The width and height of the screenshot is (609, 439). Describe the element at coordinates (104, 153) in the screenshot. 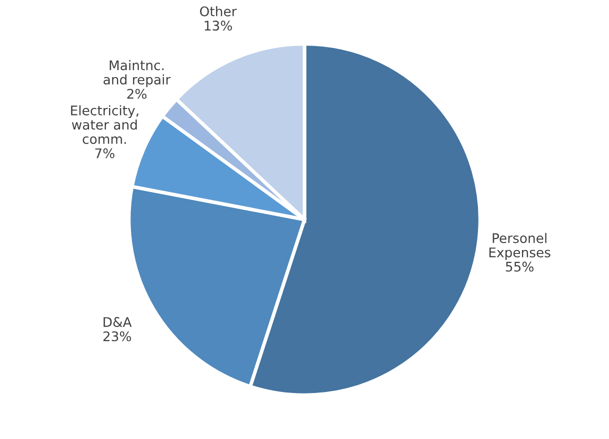

I see `data-label: 7%` at that location.